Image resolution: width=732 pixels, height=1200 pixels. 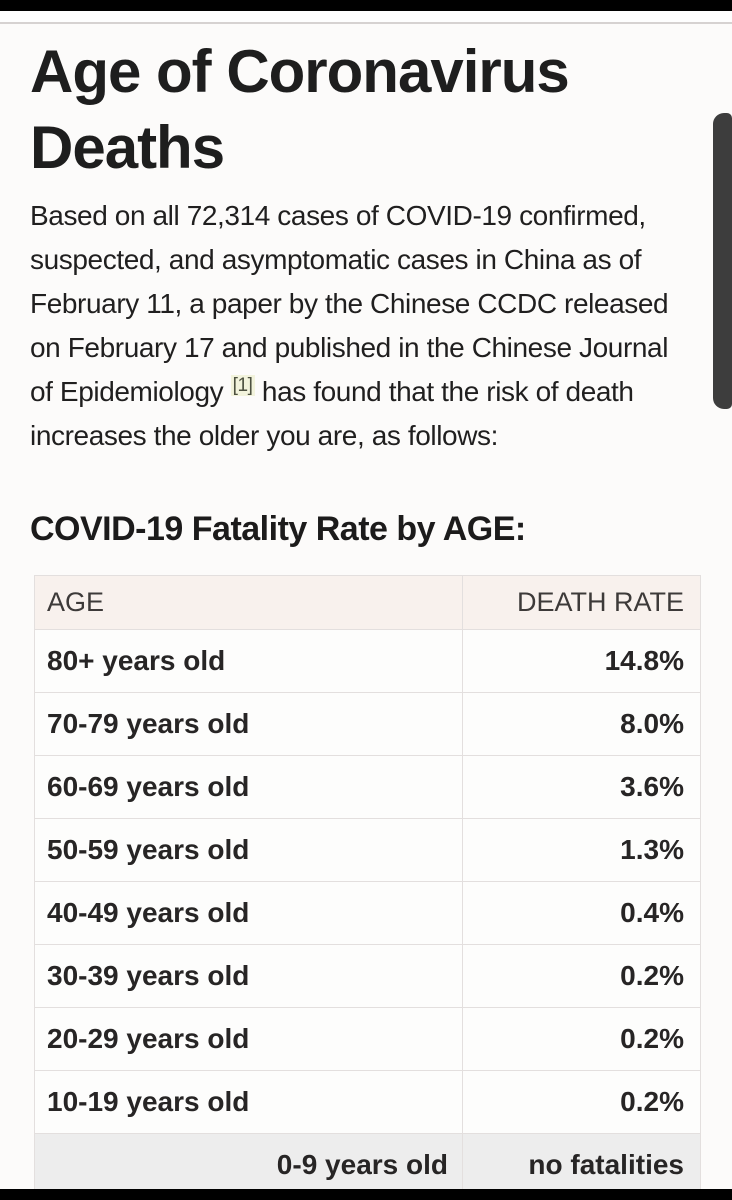 What do you see at coordinates (366, 1194) in the screenshot?
I see `bottom-black-bar` at bounding box center [366, 1194].